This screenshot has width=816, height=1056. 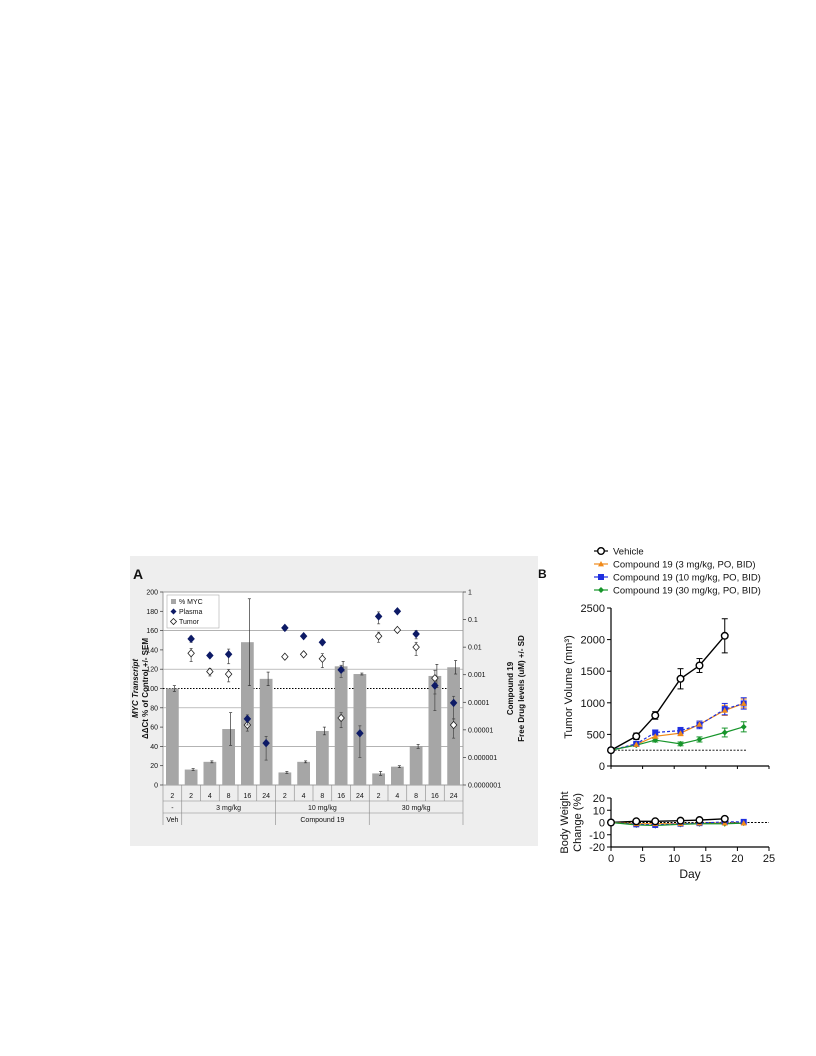 What do you see at coordinates (602, 824) in the screenshot?
I see `panel-b-bottom-y-tick-label: 0` at bounding box center [602, 824].